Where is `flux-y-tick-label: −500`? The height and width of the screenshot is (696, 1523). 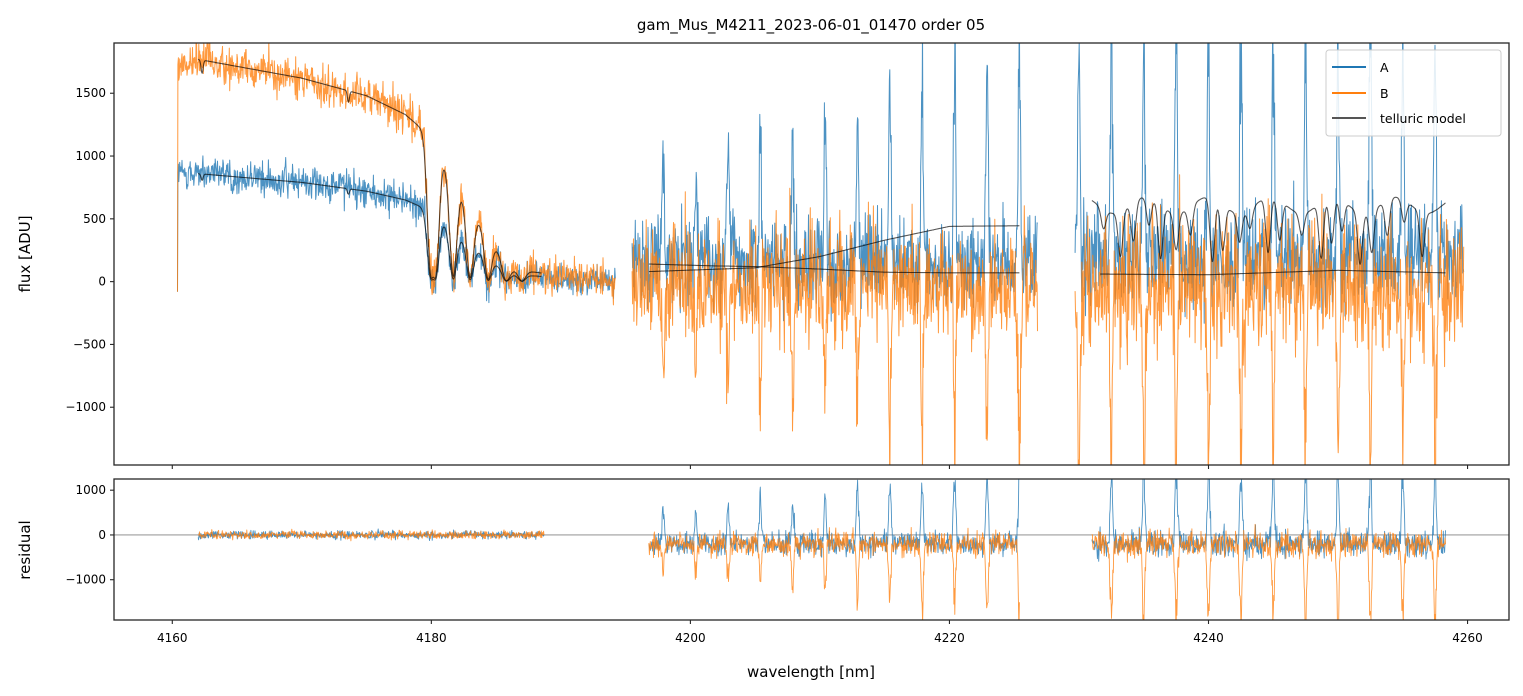 flux-y-tick-label: −500 is located at coordinates (89, 344).